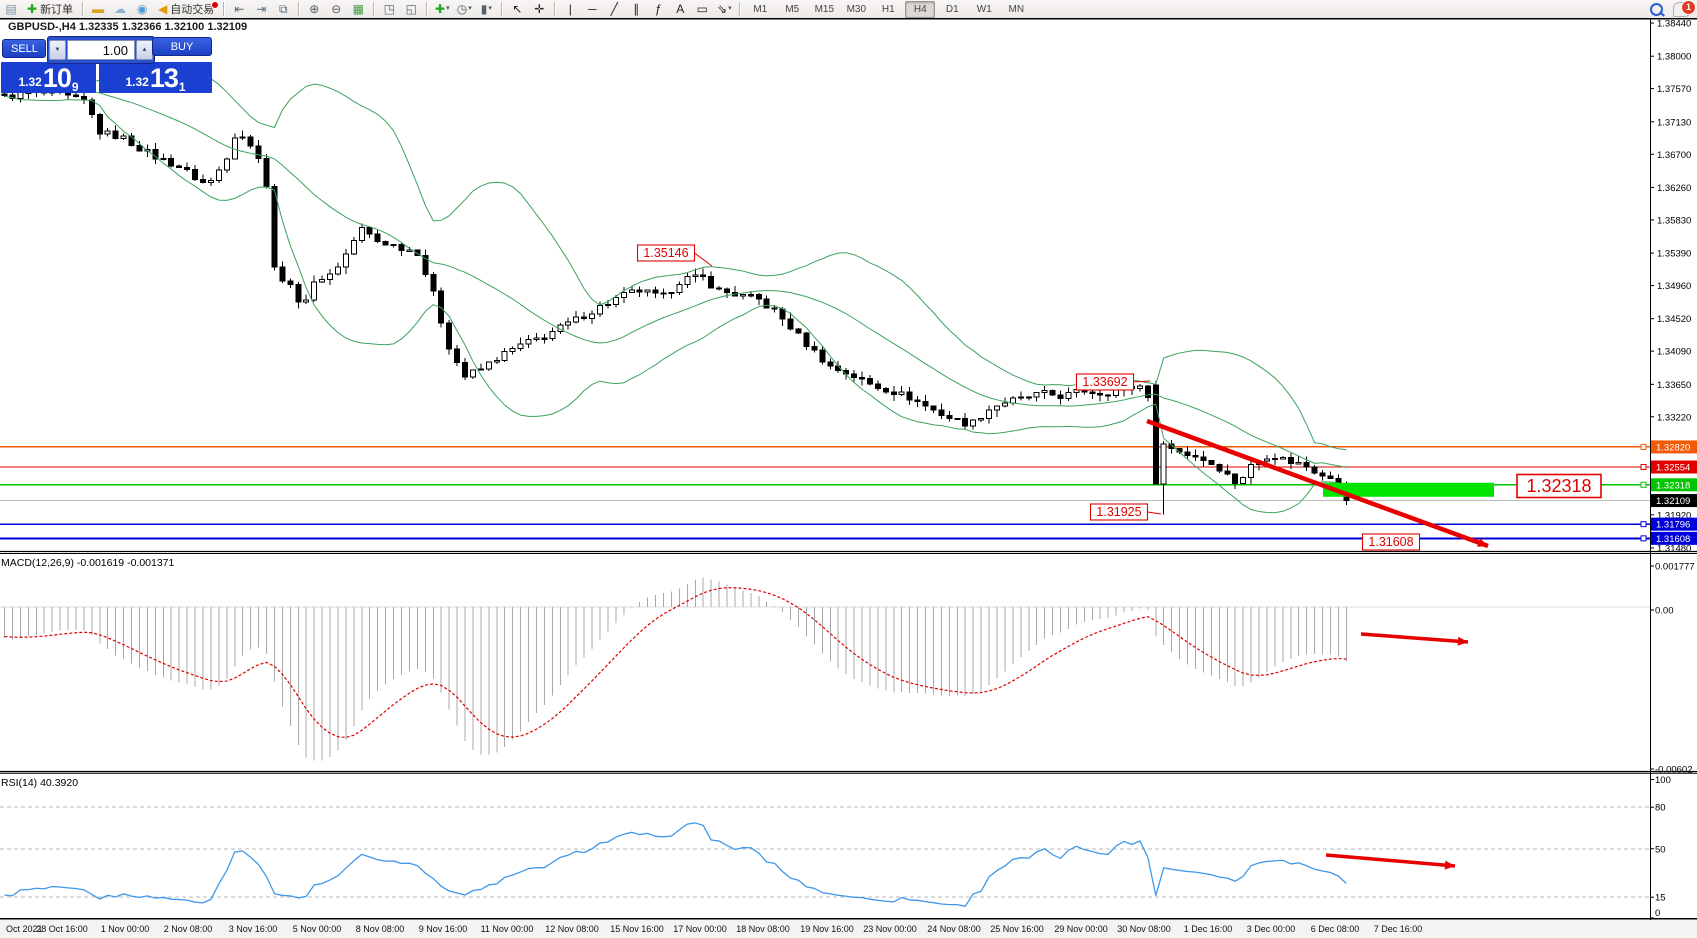 This screenshot has height=938, width=1697. I want to click on timeframe-button-m5: M5, so click(792, 9).